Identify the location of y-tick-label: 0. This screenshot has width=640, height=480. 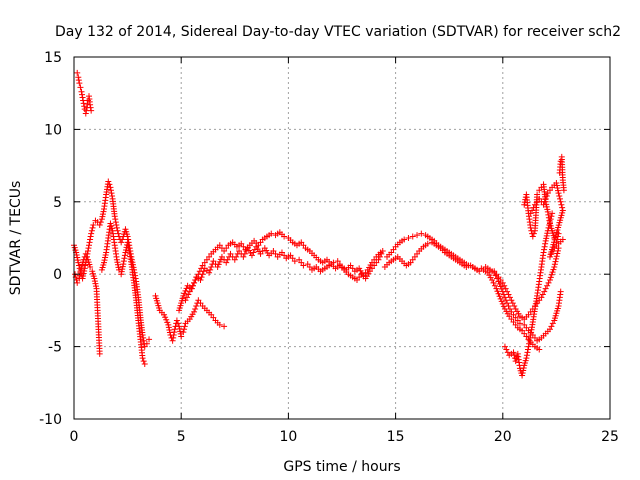
(57, 275).